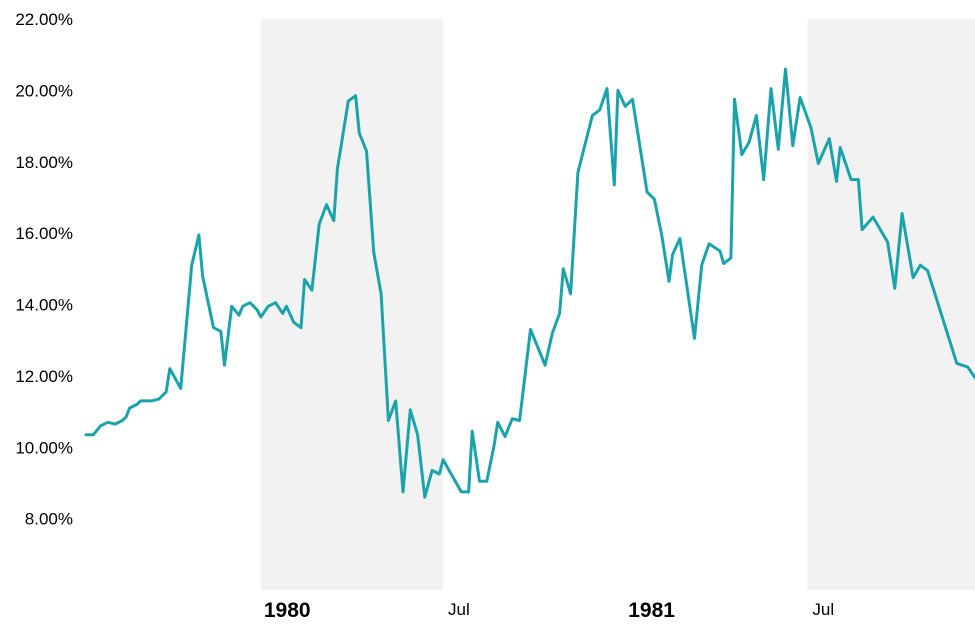 The height and width of the screenshot is (638, 975). Describe the element at coordinates (287, 610) in the screenshot. I see `x-tick-label: 1980` at that location.